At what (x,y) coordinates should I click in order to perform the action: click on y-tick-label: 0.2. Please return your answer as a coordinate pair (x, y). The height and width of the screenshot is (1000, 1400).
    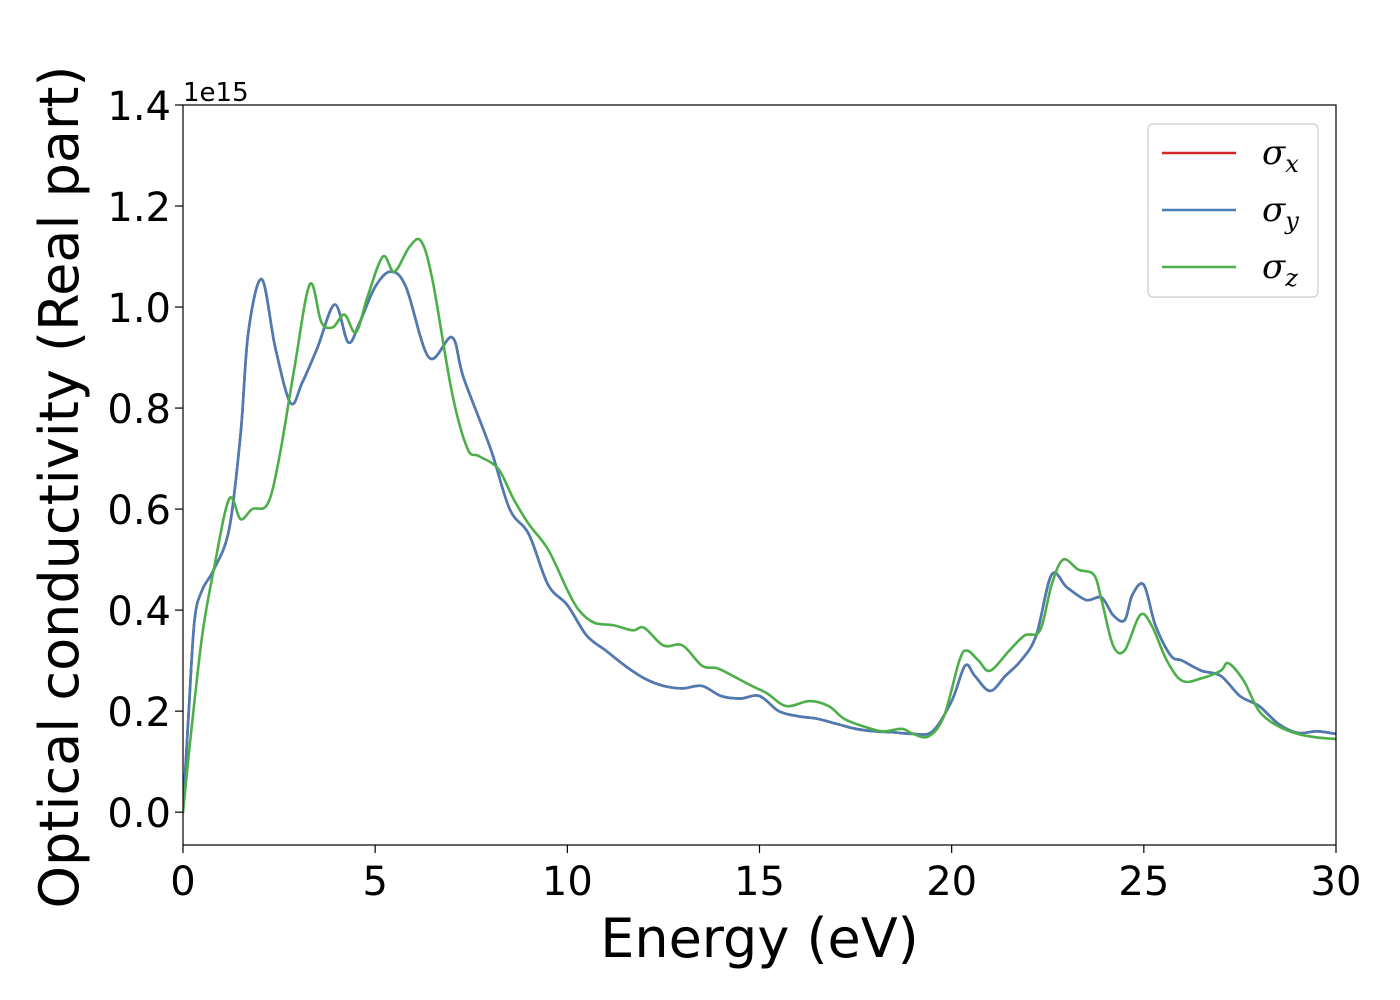
    Looking at the image, I should click on (139, 713).